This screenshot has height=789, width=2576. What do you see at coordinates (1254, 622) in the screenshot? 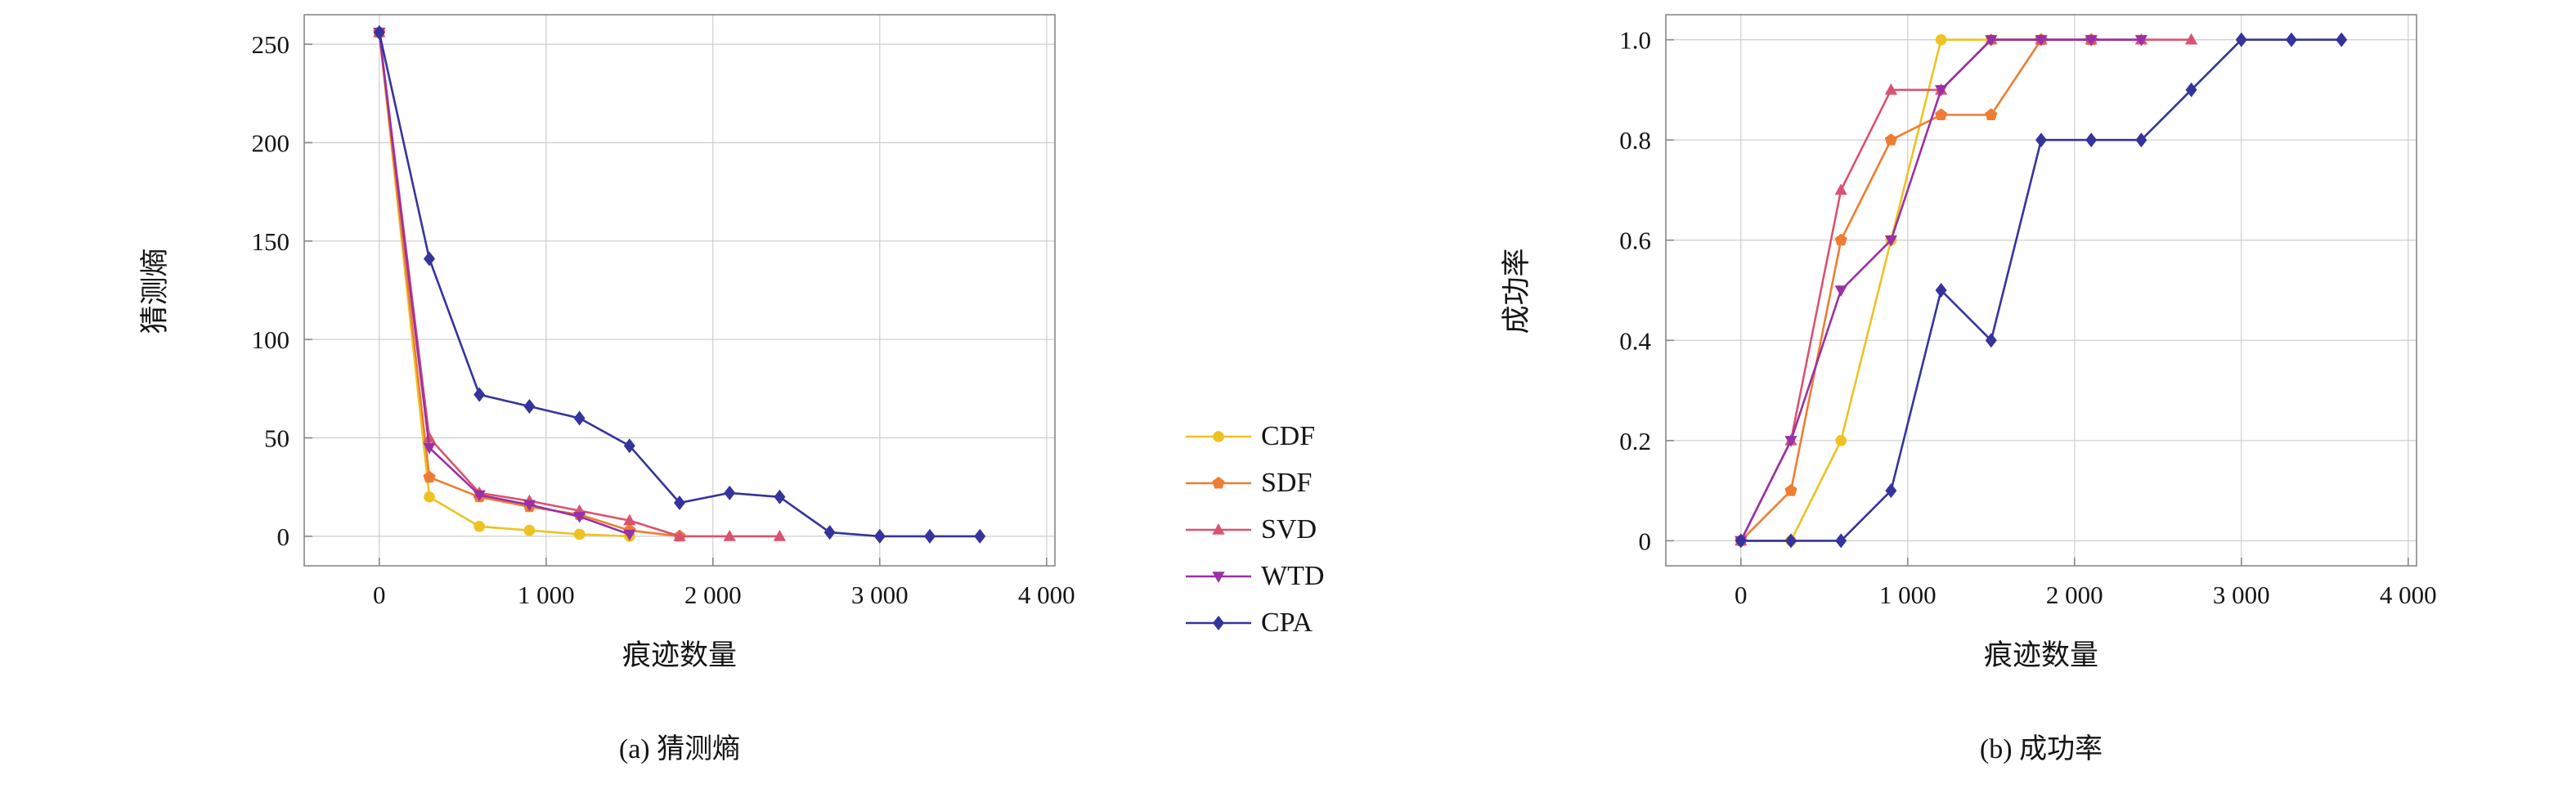
I see `legend-item-cpa: CPA` at bounding box center [1254, 622].